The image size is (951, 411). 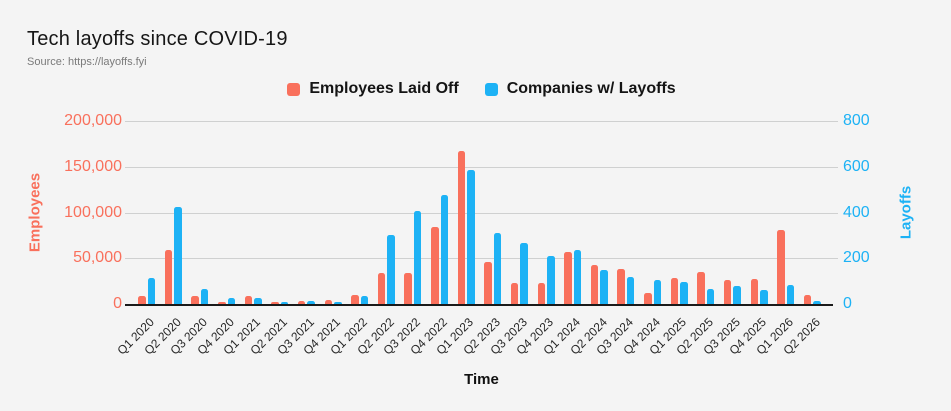 I want to click on right-tick-800: 800, so click(x=856, y=120).